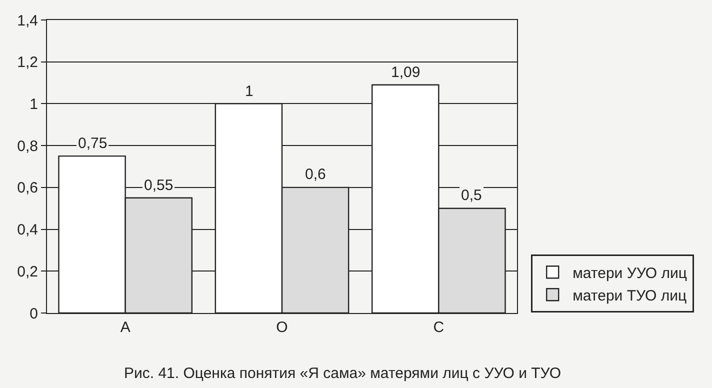 The width and height of the screenshot is (712, 388). What do you see at coordinates (159, 185) in the screenshot?
I see `text: 0,55` at bounding box center [159, 185].